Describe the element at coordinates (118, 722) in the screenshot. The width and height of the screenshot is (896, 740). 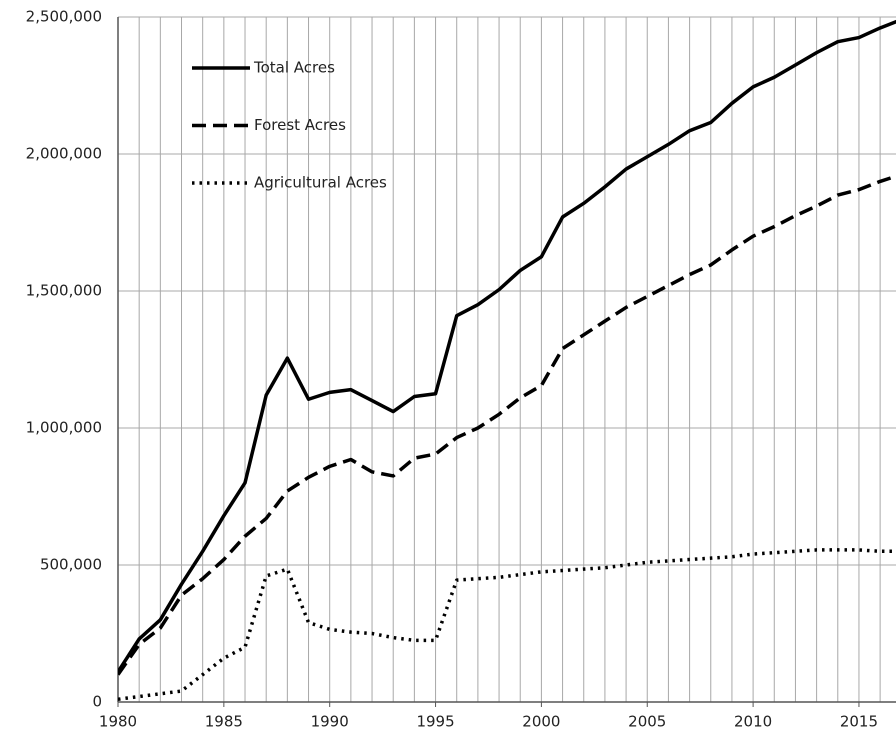
I see `x-tick-label: 1980` at that location.